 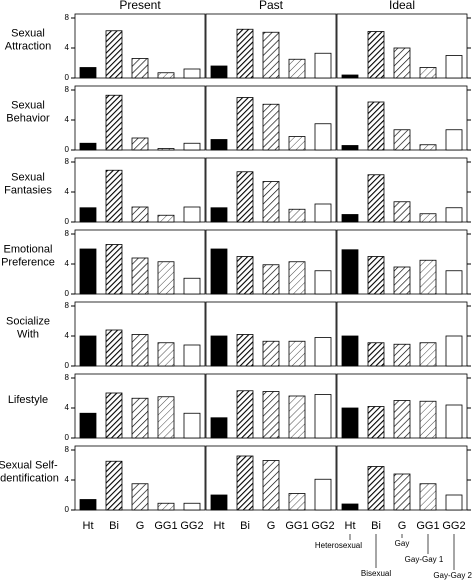 I want to click on row-label: Socialize, so click(x=28, y=321).